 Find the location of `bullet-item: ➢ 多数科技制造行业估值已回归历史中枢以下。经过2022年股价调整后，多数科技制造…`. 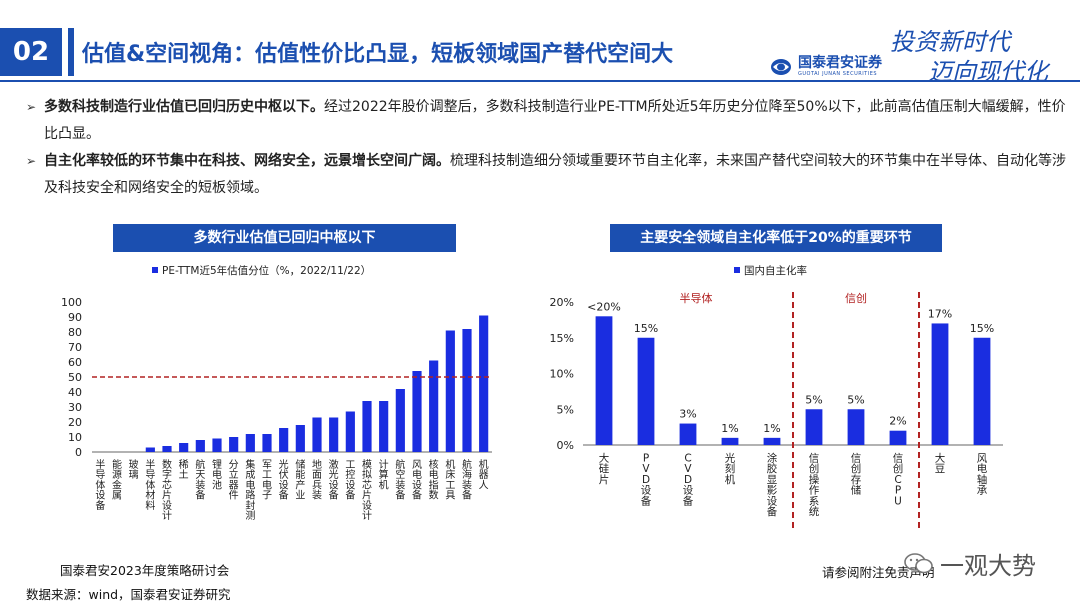

bullet-item: ➢ 多数科技制造行业估值已回归历史中枢以下。经过2022年股价调整后，多数科技制造… is located at coordinates (546, 121).